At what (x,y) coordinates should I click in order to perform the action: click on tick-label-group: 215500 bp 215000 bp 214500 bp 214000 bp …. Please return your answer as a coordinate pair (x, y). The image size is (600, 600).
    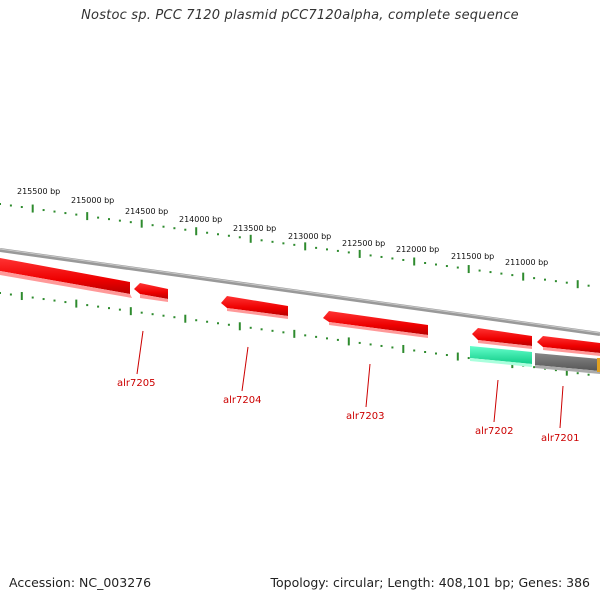
    Looking at the image, I should click on (282, 227).